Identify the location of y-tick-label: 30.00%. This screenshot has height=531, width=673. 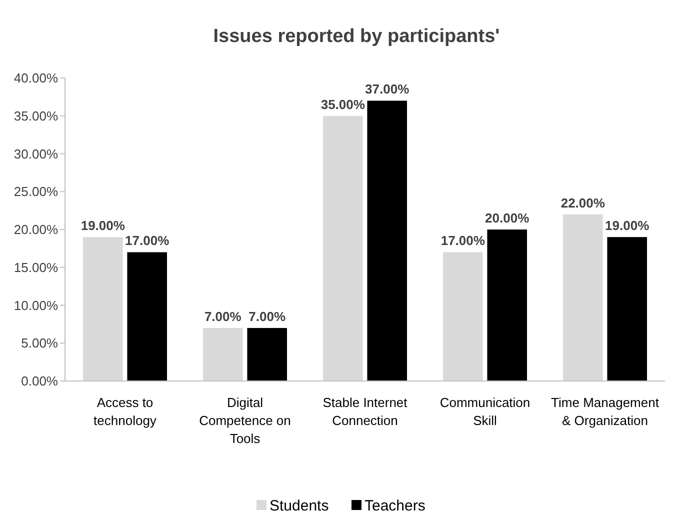
(36, 154).